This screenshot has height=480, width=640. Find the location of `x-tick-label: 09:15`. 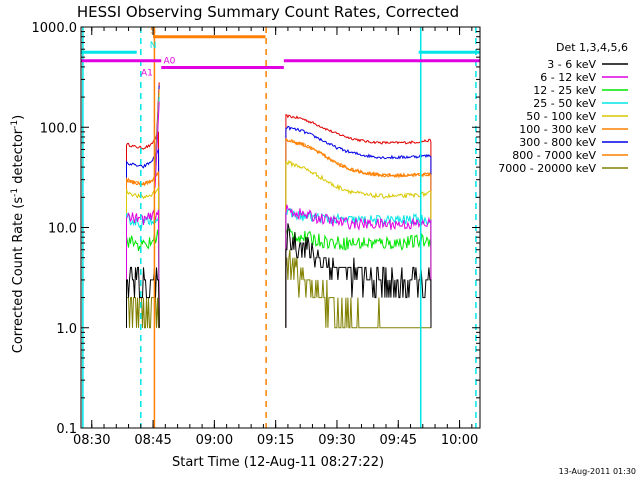

x-tick-label: 09:15 is located at coordinates (275, 440).